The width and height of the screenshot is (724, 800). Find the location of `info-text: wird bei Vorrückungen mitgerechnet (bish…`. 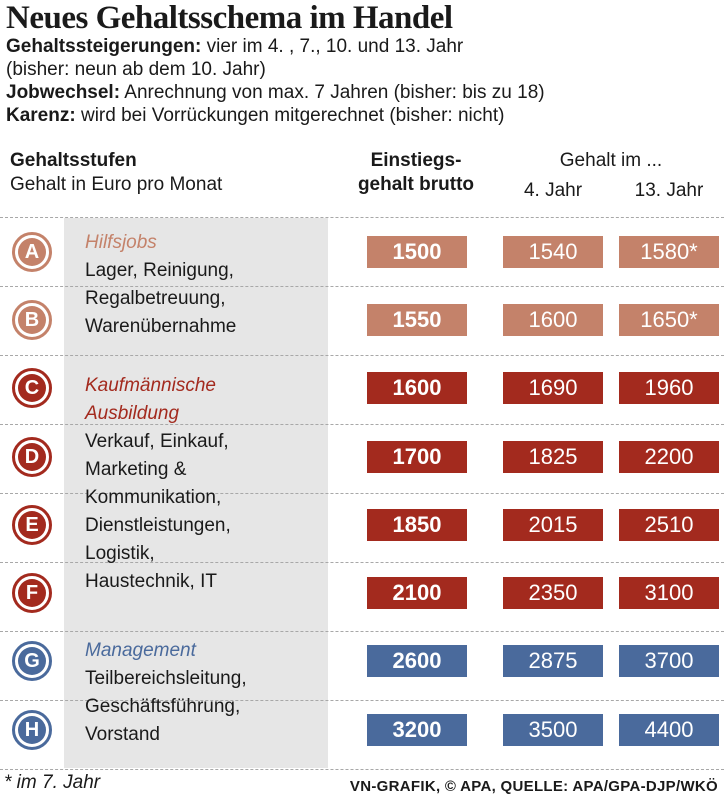

info-text: wird bei Vorrückungen mitgerechnet (bish… is located at coordinates (290, 115).